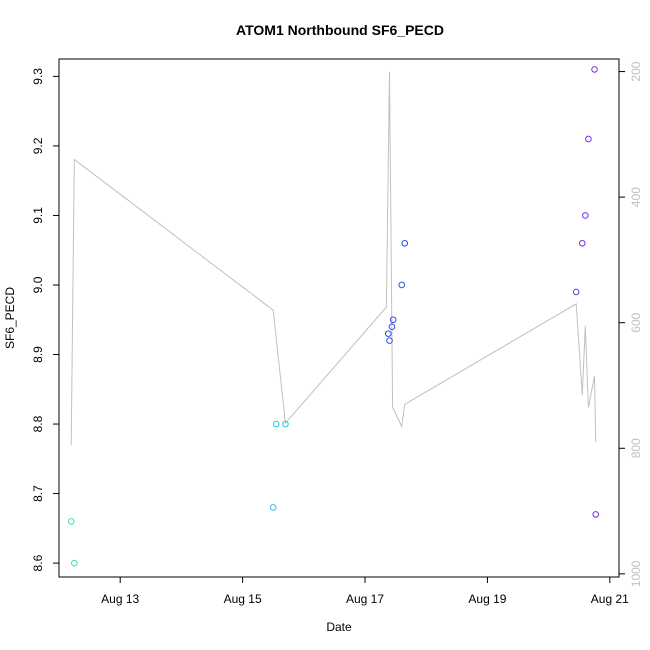 This screenshot has height=650, width=650. Describe the element at coordinates (636, 573) in the screenshot. I see `y-right-tick-label-4: 1000` at that location.